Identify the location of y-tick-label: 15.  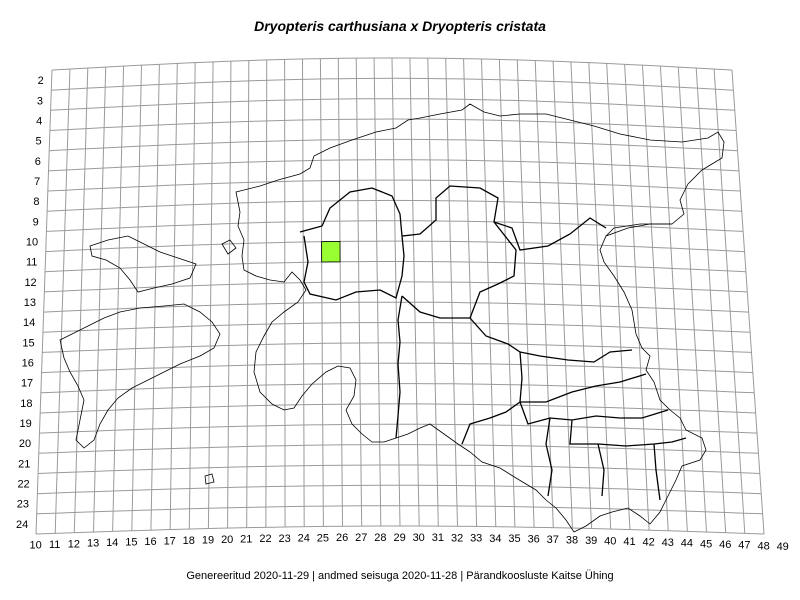
(28, 343).